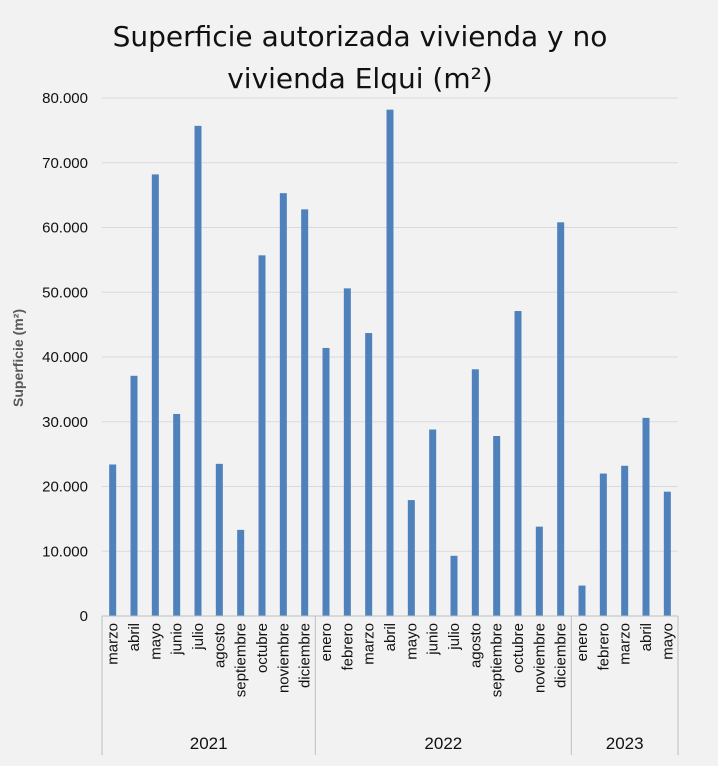 This screenshot has width=718, height=766. What do you see at coordinates (443, 743) in the screenshot?
I see `year-label: 2022` at bounding box center [443, 743].